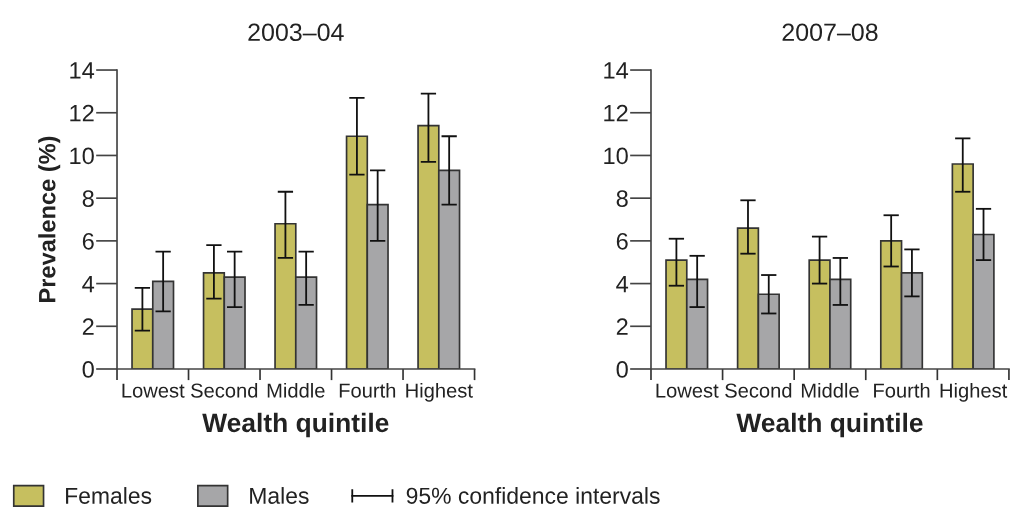 This screenshot has width=1014, height=515. I want to click on chart-title: 2007–08, so click(830, 32).